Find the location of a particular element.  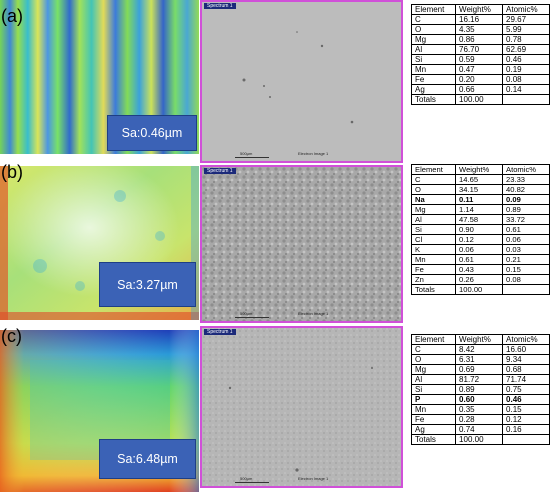

table-row: O 4.35 5.99 is located at coordinates (480, 29).